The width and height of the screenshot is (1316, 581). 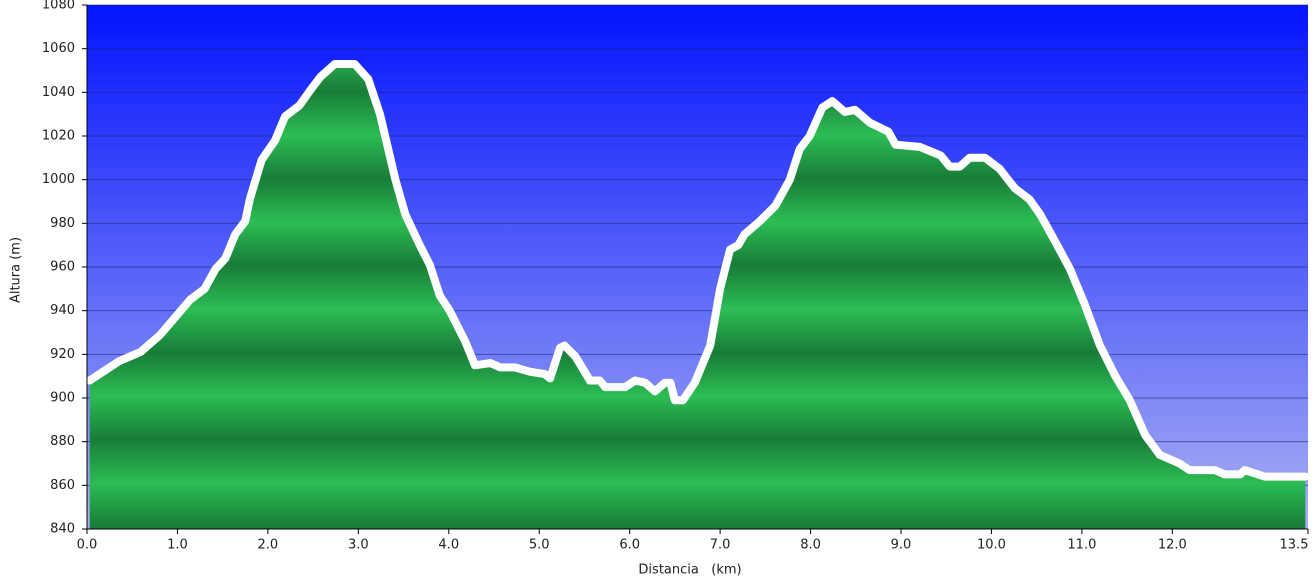 I want to click on x-tick-label: 0.0, so click(x=87, y=545).